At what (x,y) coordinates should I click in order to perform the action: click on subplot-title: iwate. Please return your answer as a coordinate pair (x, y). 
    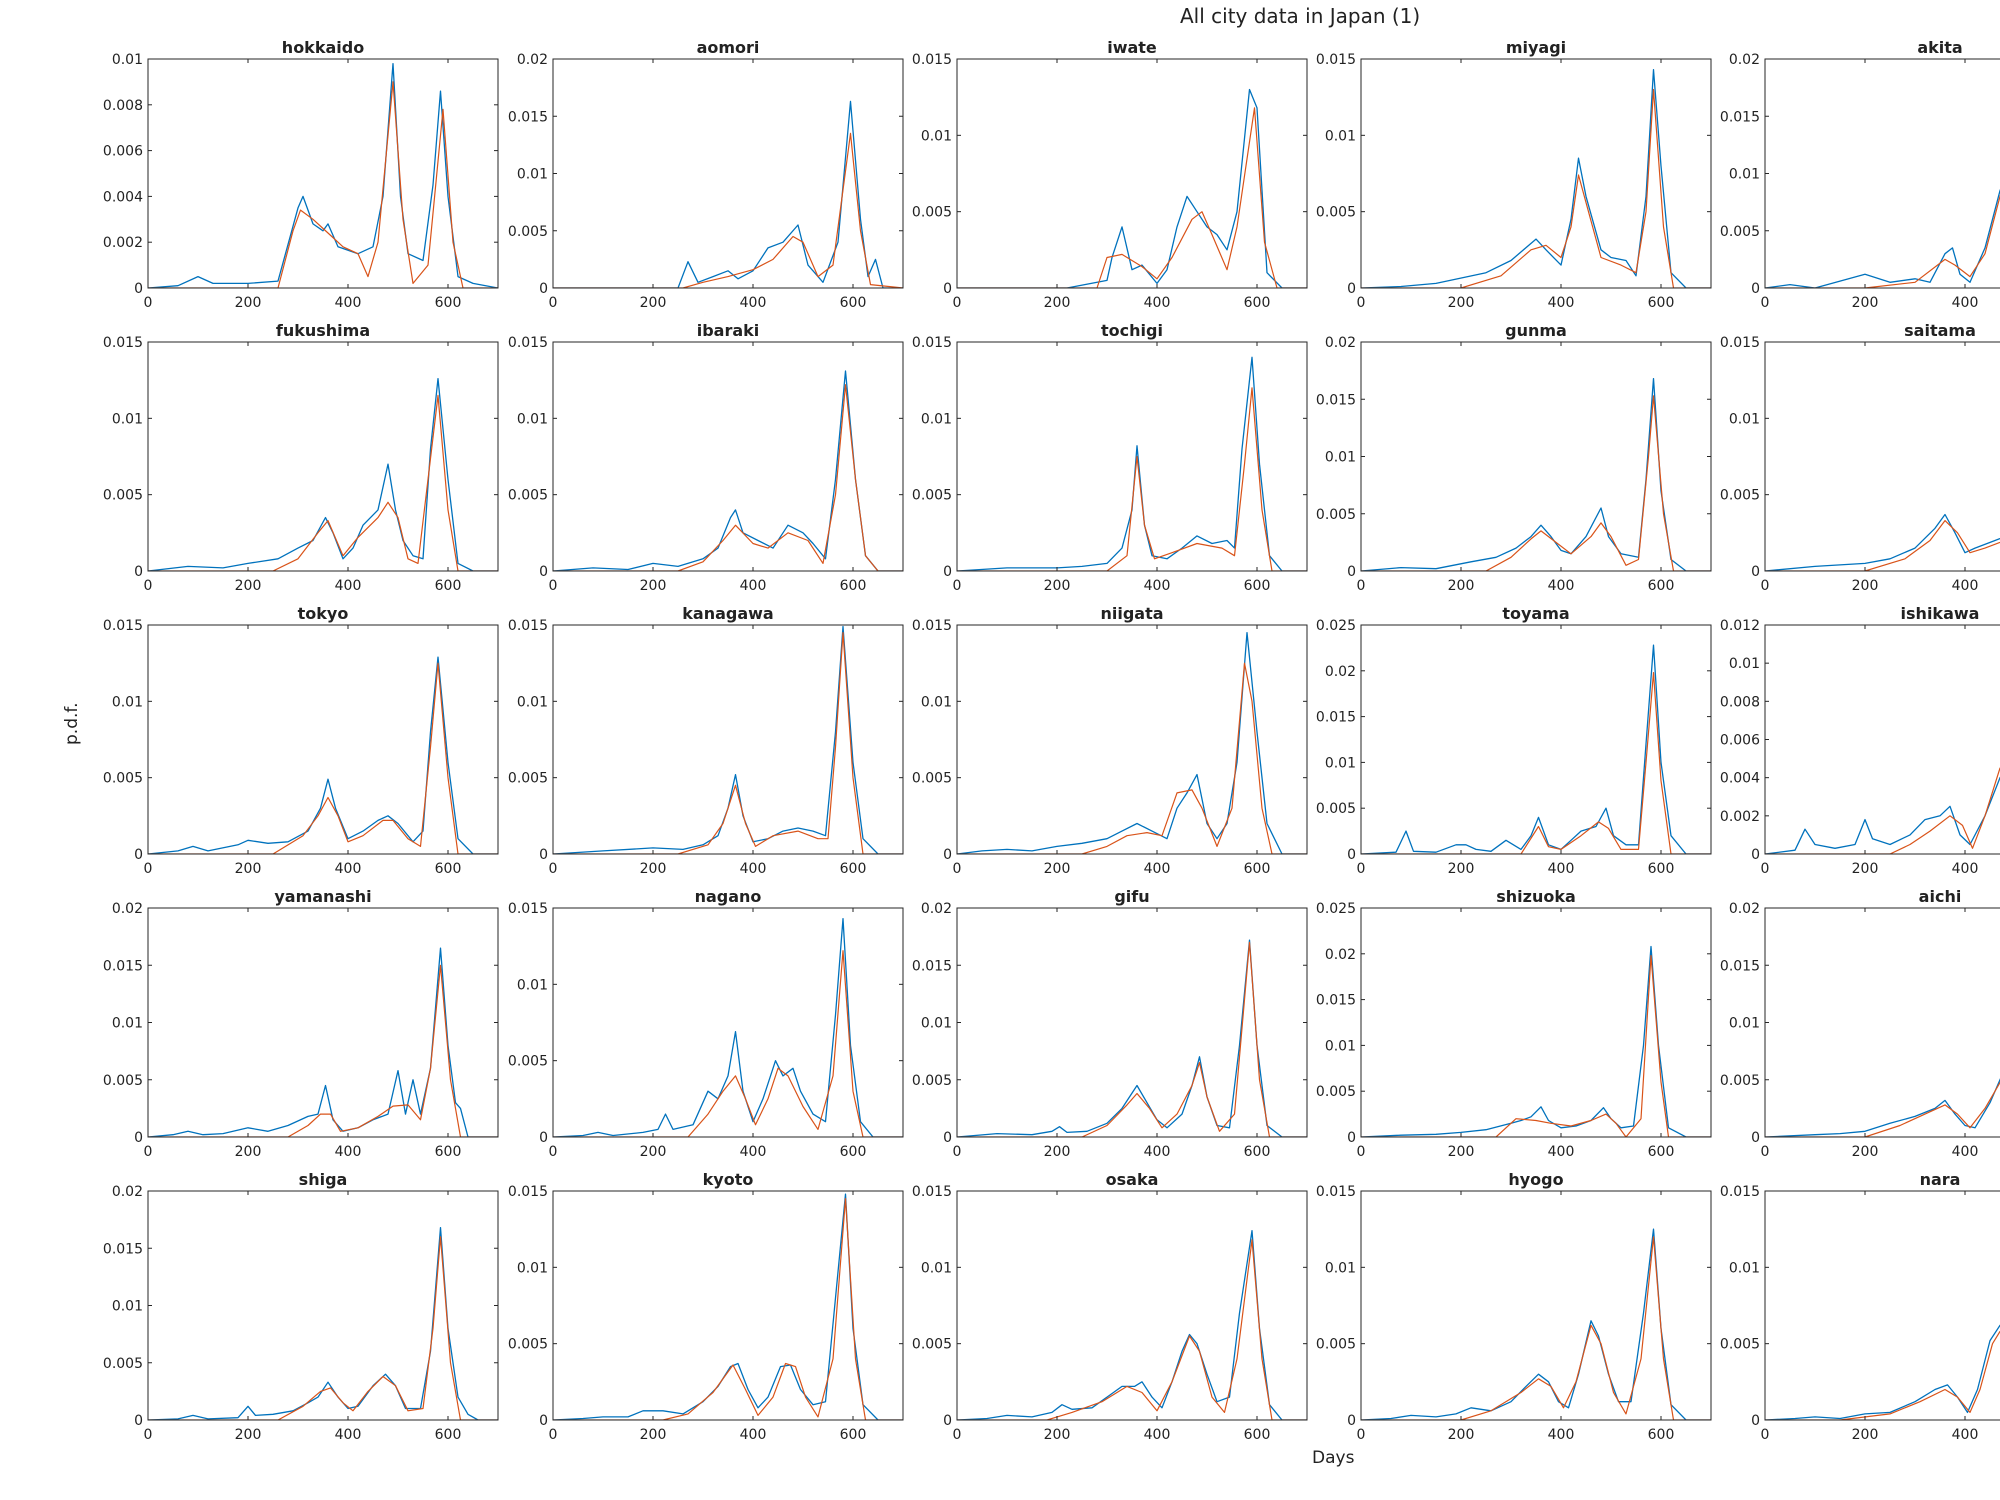
    Looking at the image, I should click on (1132, 47).